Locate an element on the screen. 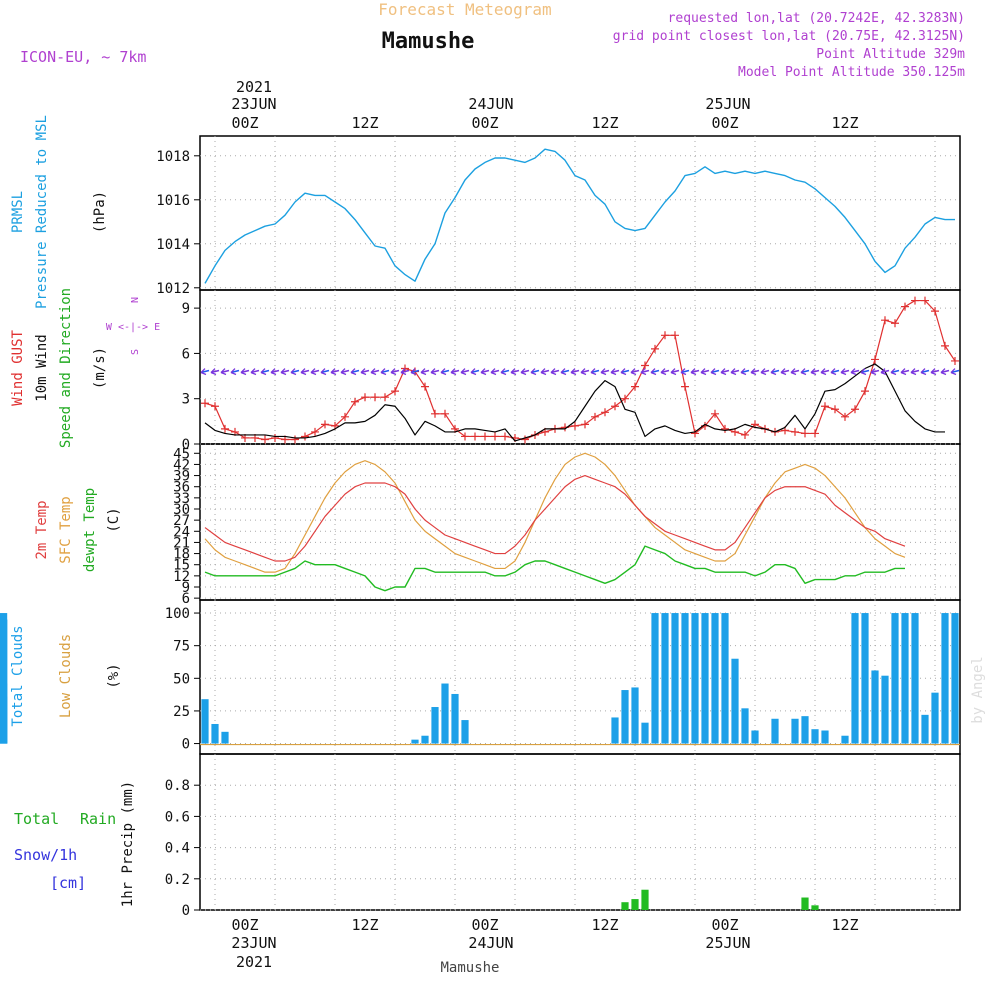  precip-bar is located at coordinates (625, 906).